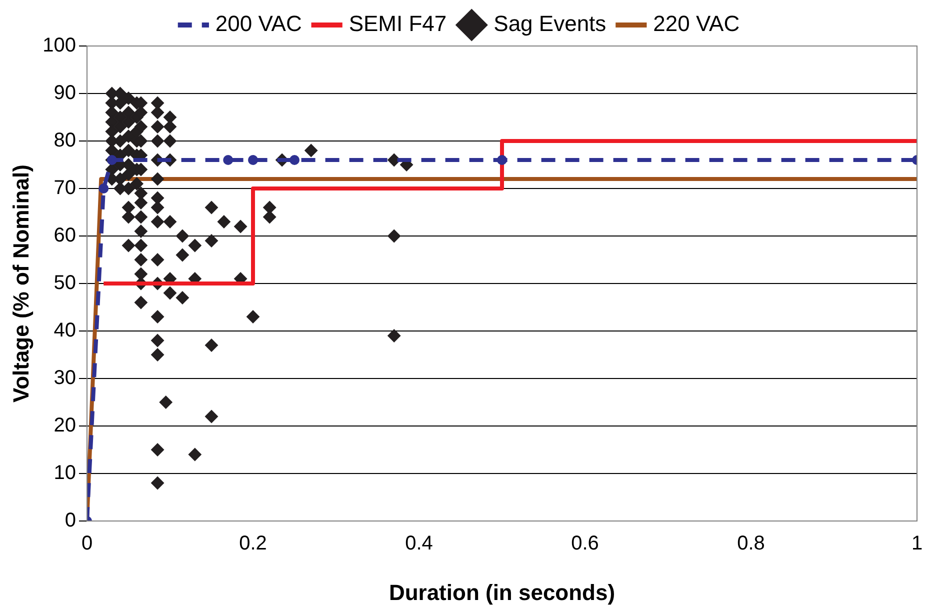  I want to click on y-tick-label: 10, so click(65, 473).